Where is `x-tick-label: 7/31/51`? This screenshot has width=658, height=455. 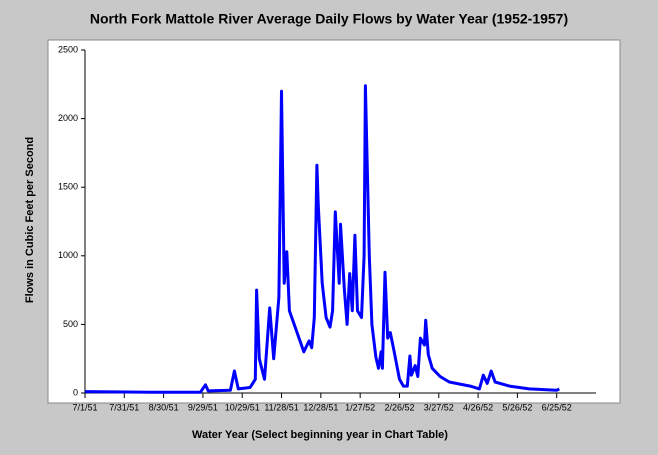 x-tick-label: 7/31/51 is located at coordinates (124, 407).